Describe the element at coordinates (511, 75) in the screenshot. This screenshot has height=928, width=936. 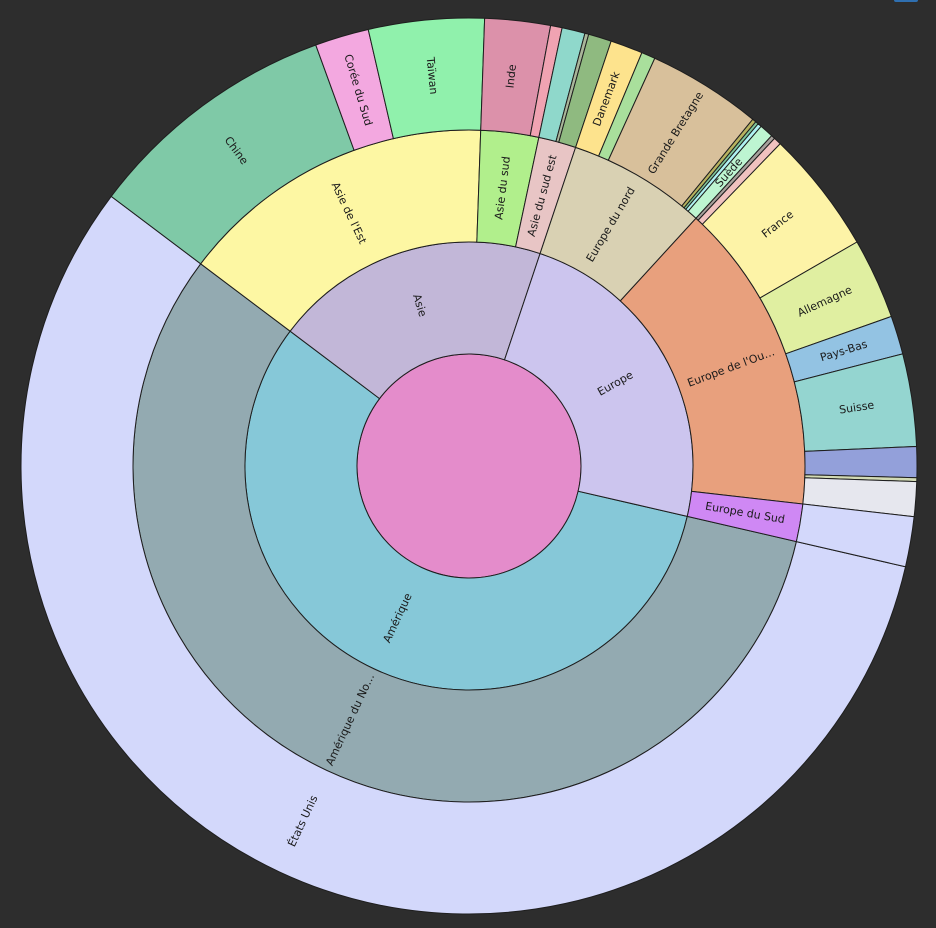
I see `label-inde: Inde` at that location.